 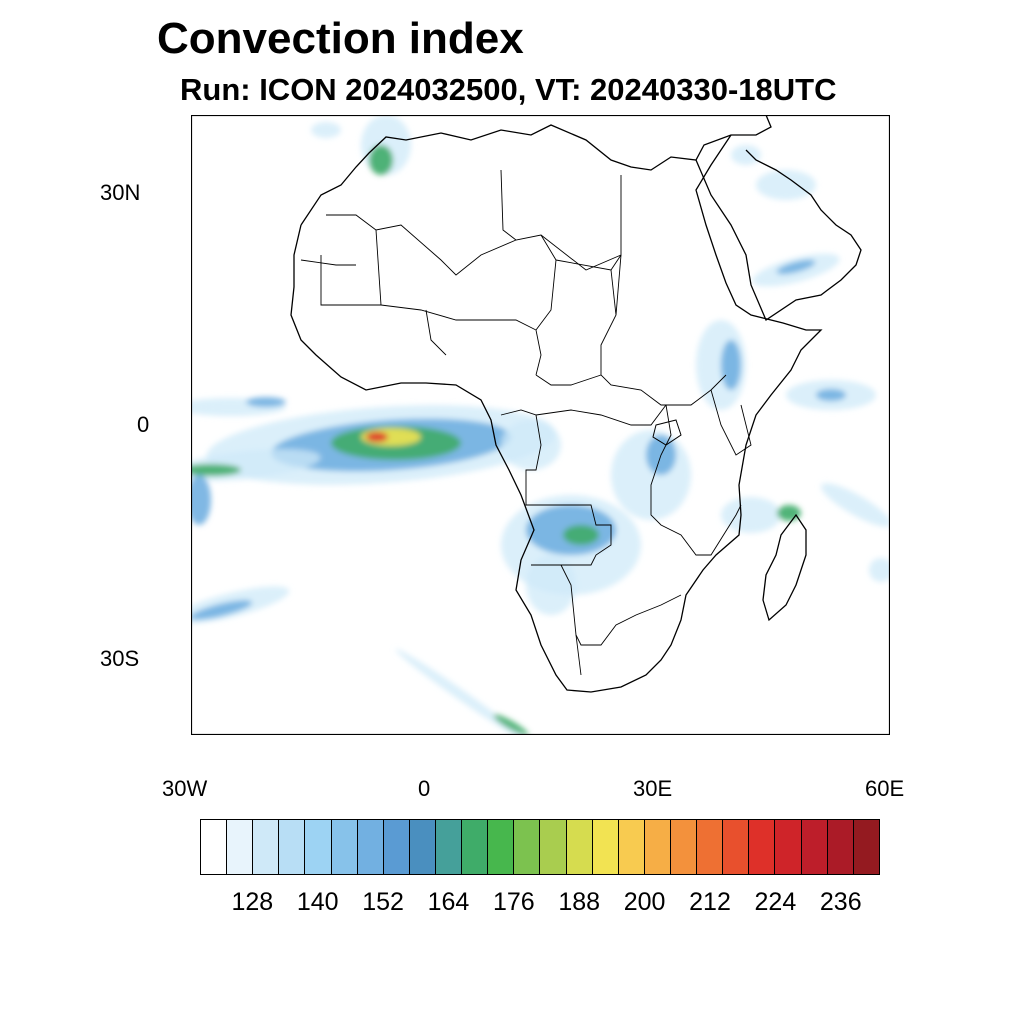 I want to click on colorbar, so click(x=540, y=847).